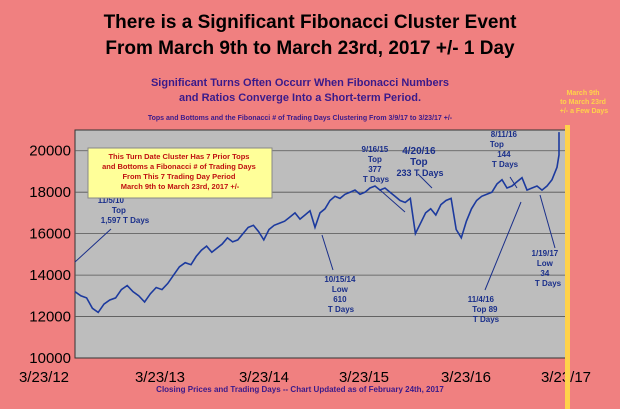 This screenshot has height=409, width=620. What do you see at coordinates (180, 186) in the screenshot?
I see `text-box-line4: March 9th to March 23rd, 2017 +/-` at bounding box center [180, 186].